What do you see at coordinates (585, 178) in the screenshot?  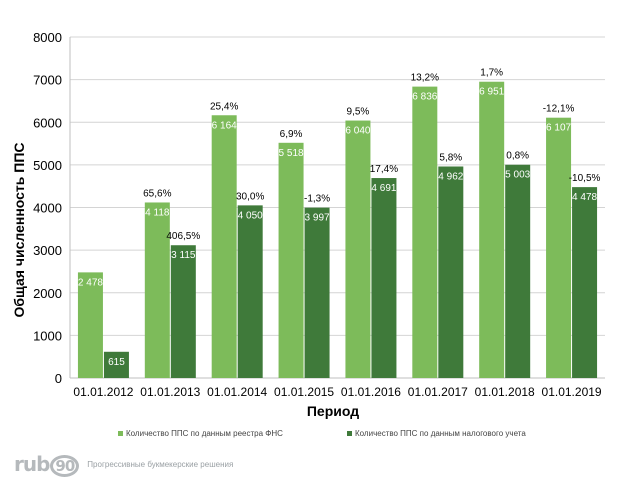 I see `change-label: -10,5%` at bounding box center [585, 178].